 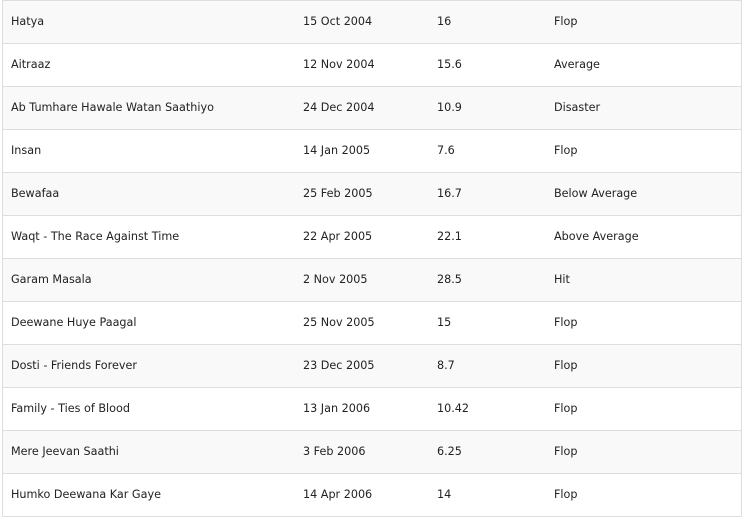 What do you see at coordinates (449, 451) in the screenshot?
I see `collection-cell: 6.25` at bounding box center [449, 451].